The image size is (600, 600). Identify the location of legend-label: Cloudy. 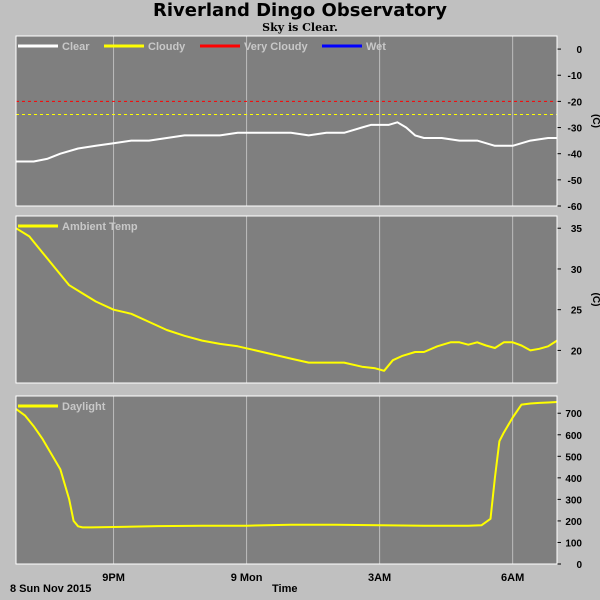
(167, 47).